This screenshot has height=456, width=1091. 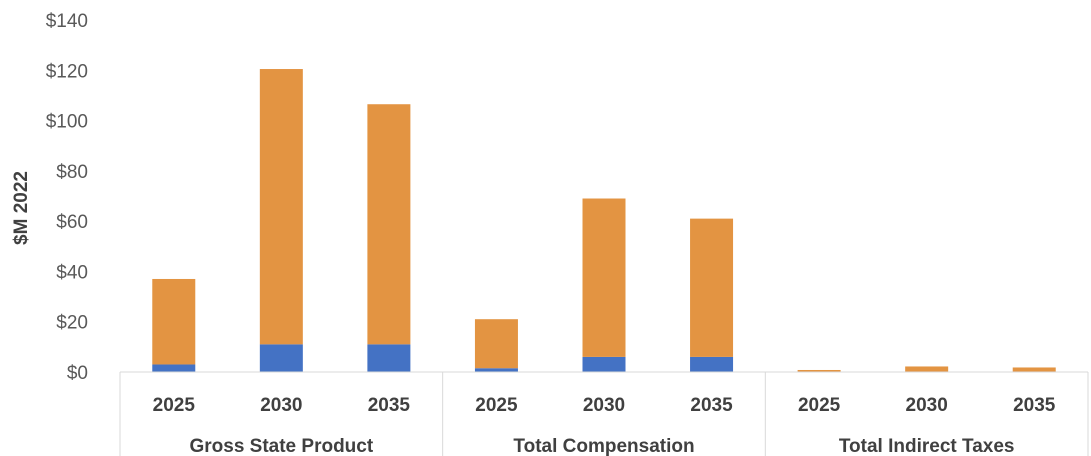 What do you see at coordinates (603, 446) in the screenshot?
I see `x-group-label: Total Compensation` at bounding box center [603, 446].